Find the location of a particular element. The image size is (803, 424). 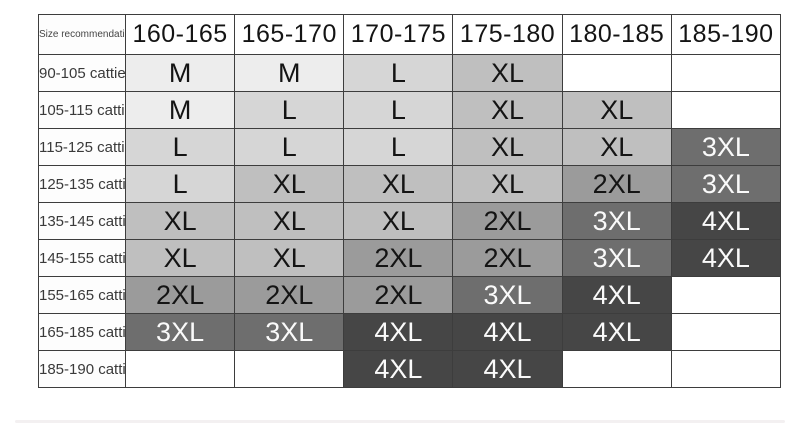

table-row: 125-135 cattiesLXLXLXL2XL3XL is located at coordinates (410, 184).